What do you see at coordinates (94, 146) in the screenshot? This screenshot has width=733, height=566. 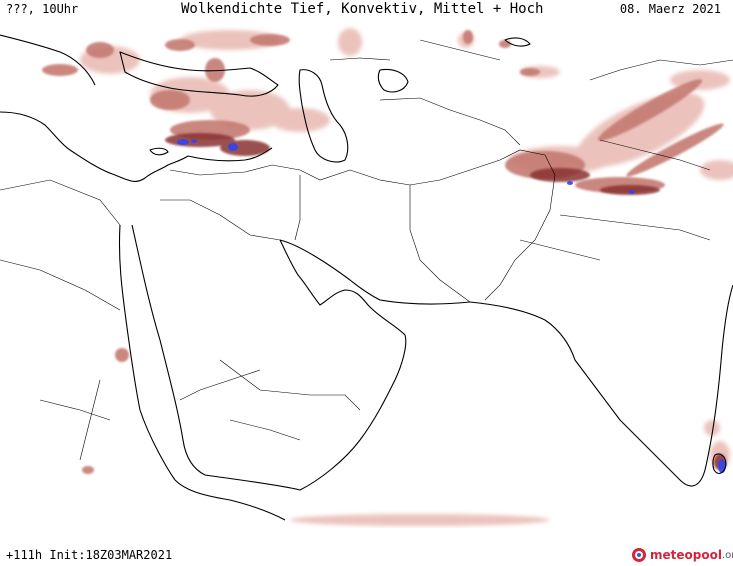 I see `mediterranean-coast` at bounding box center [94, 146].